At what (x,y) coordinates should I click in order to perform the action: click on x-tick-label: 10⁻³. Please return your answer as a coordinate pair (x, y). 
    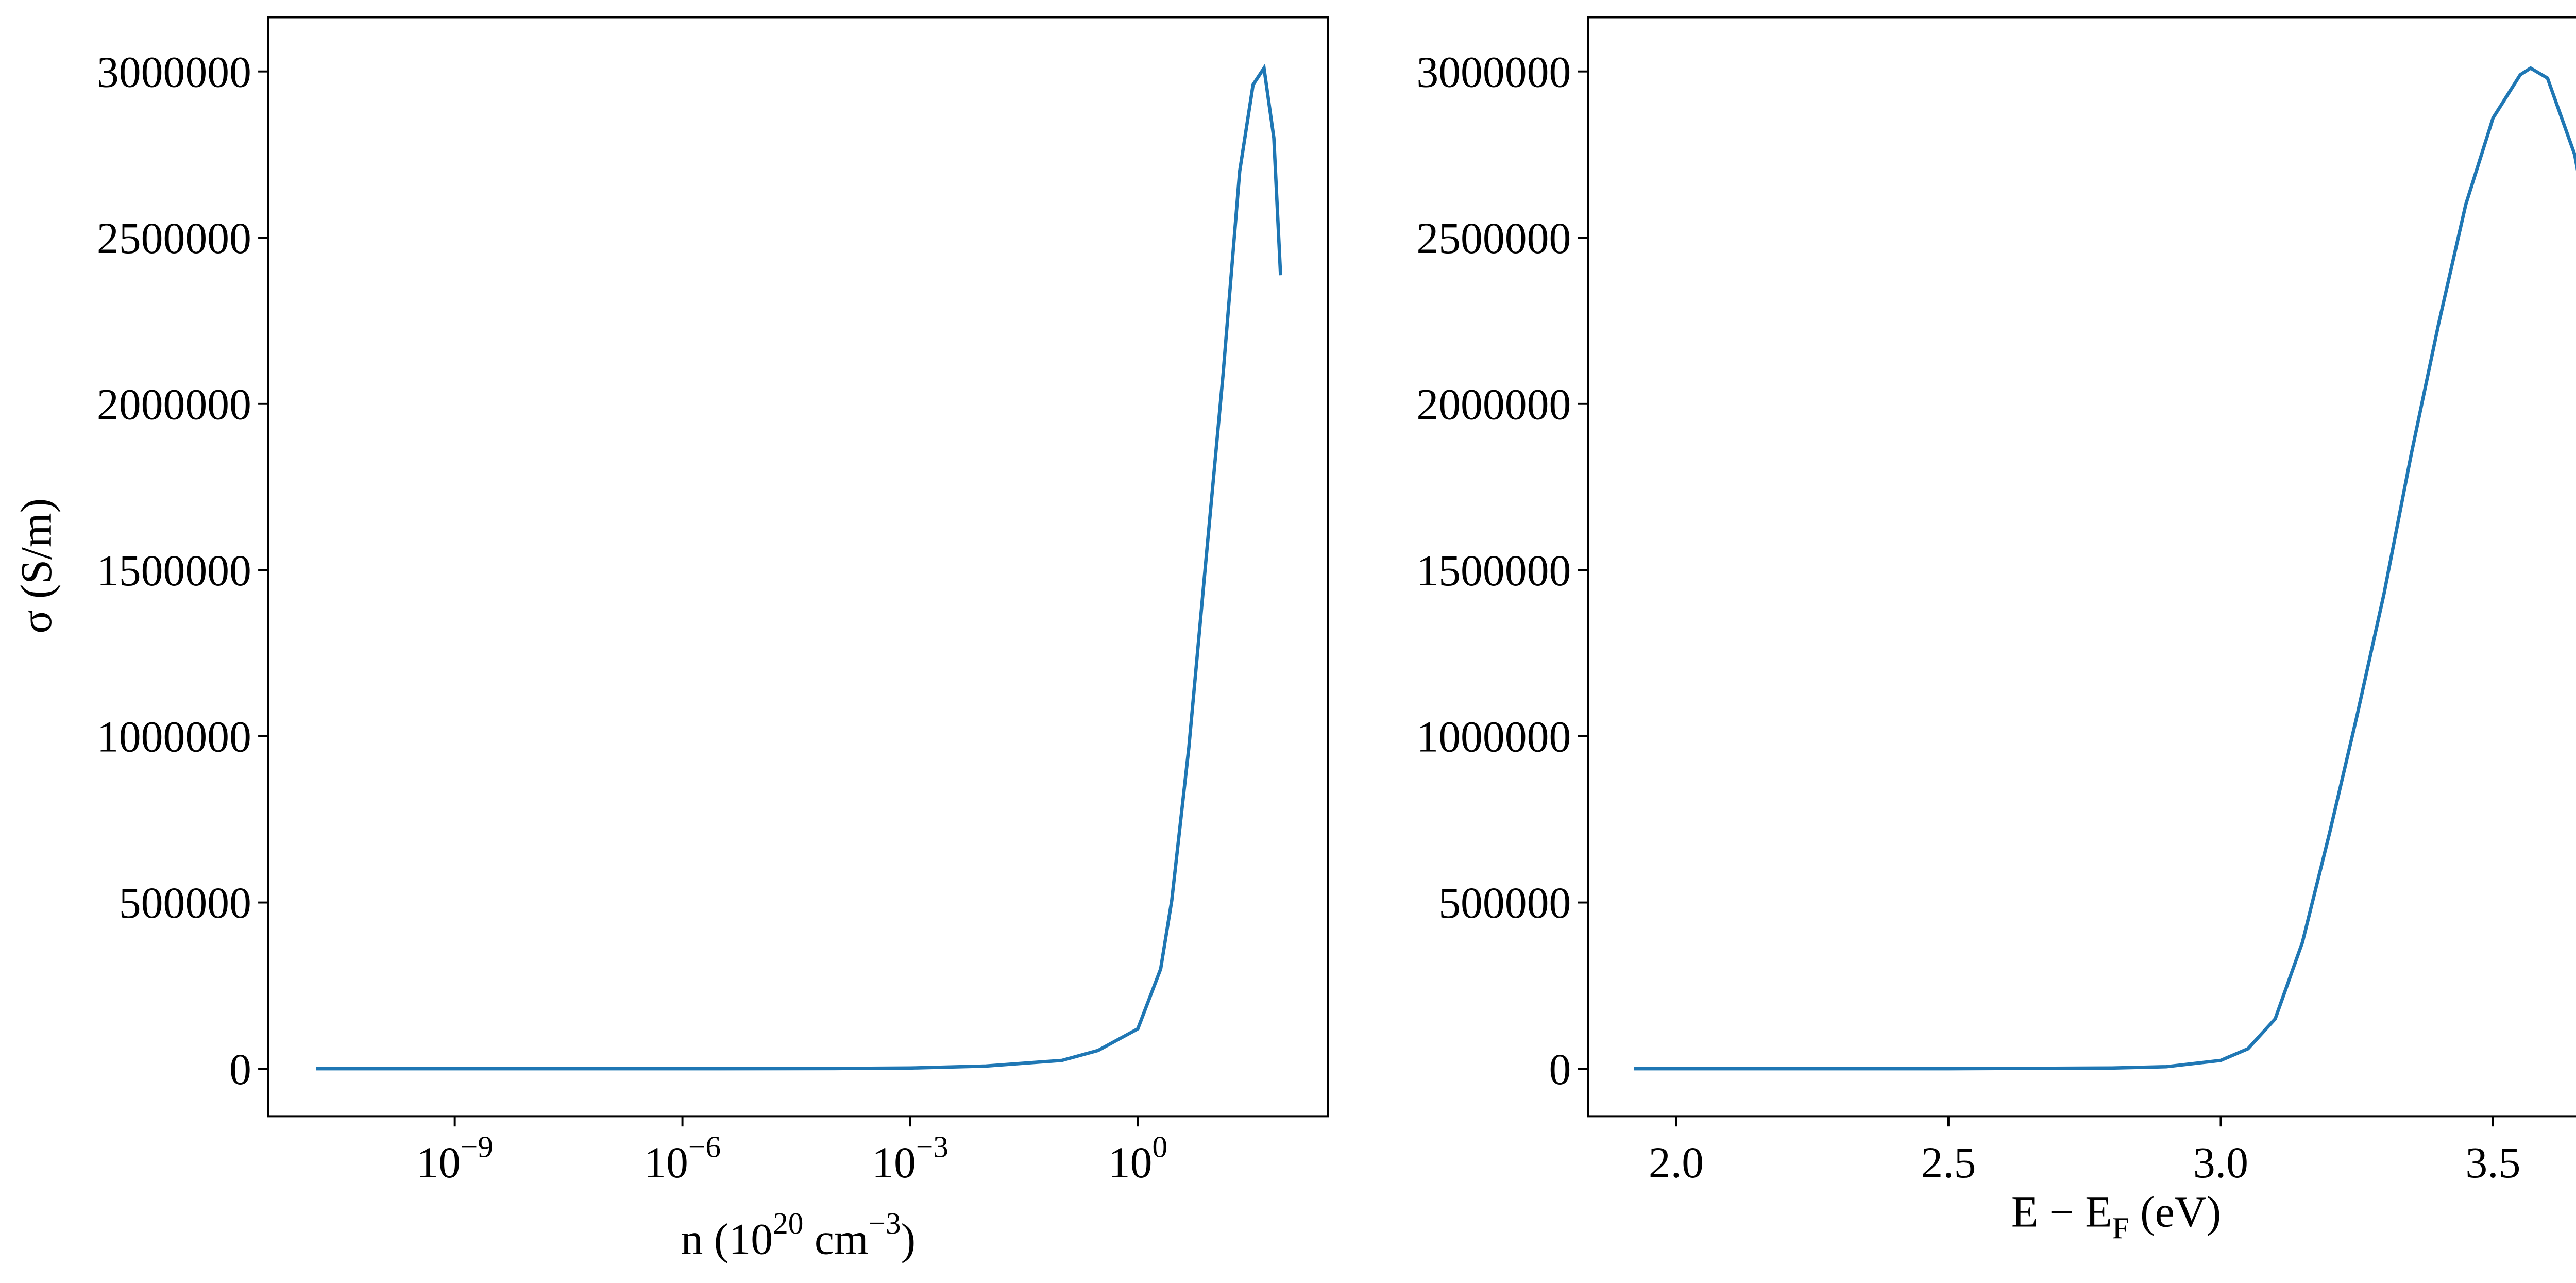
    Looking at the image, I should click on (910, 1159).